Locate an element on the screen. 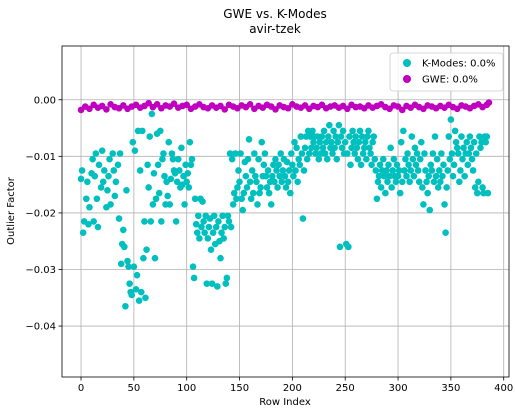 The width and height of the screenshot is (515, 418). x-tick-label: 50 is located at coordinates (133, 388).